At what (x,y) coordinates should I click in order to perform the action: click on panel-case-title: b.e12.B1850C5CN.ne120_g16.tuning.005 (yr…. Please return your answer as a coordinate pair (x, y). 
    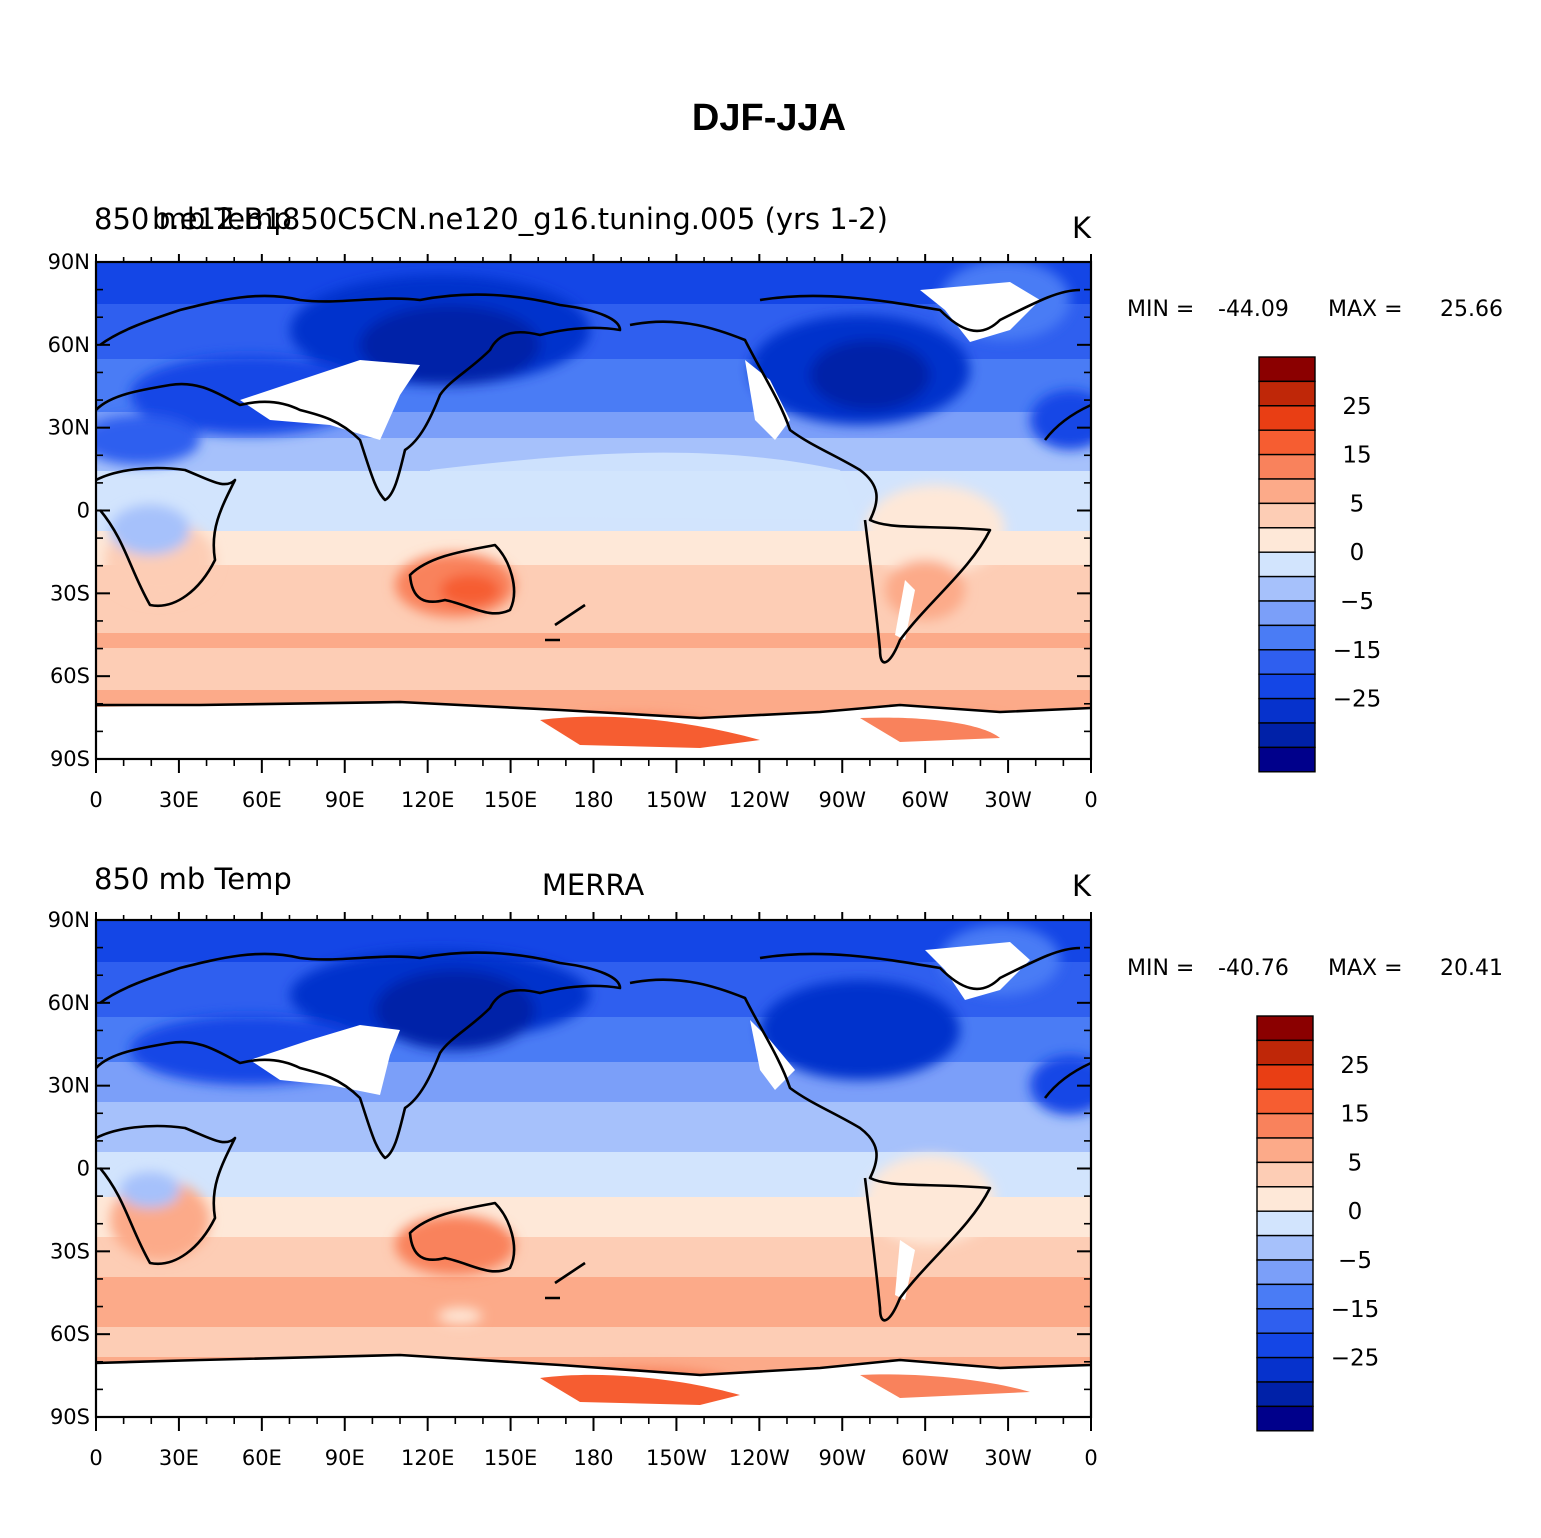
    Looking at the image, I should click on (520, 219).